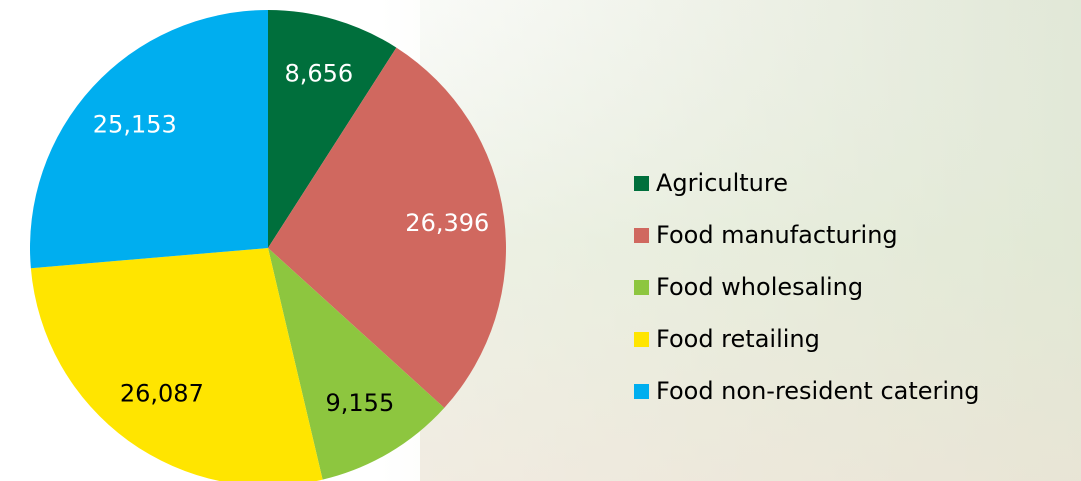 The height and width of the screenshot is (481, 1081). Describe the element at coordinates (818, 391) in the screenshot. I see `legend-label: Food non-resident catering` at that location.